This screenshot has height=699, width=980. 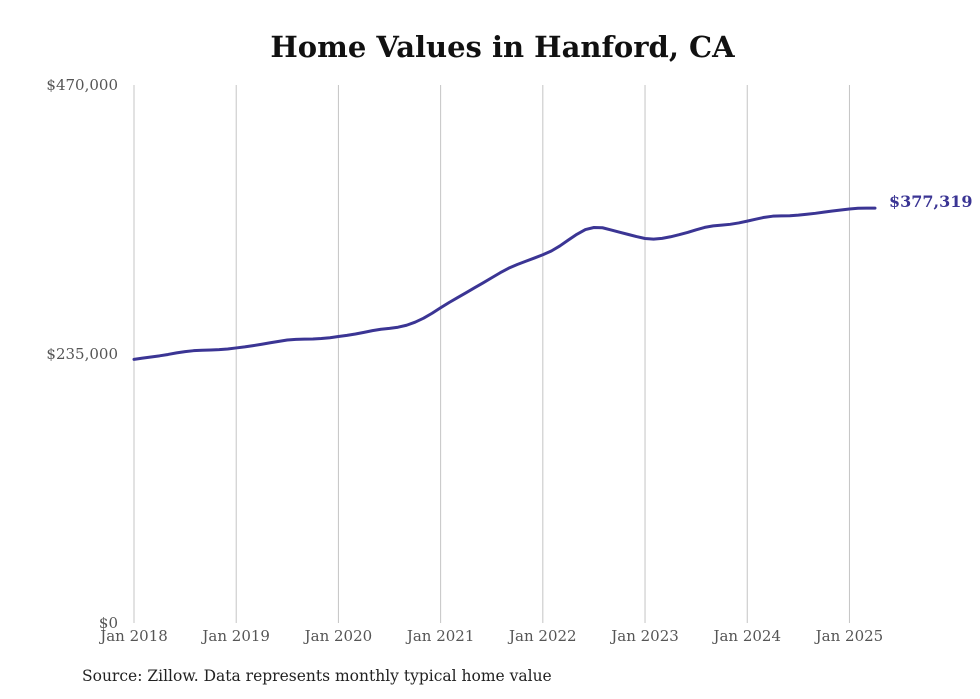 What do you see at coordinates (338, 636) in the screenshot?
I see `x-tick-label: Jan 2020` at bounding box center [338, 636].